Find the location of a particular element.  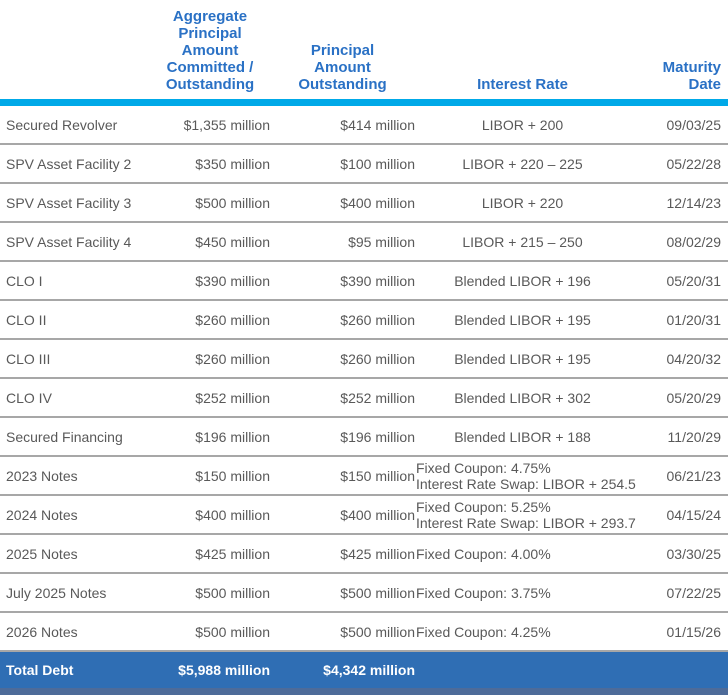

committed-amount: $196 million is located at coordinates (210, 437).